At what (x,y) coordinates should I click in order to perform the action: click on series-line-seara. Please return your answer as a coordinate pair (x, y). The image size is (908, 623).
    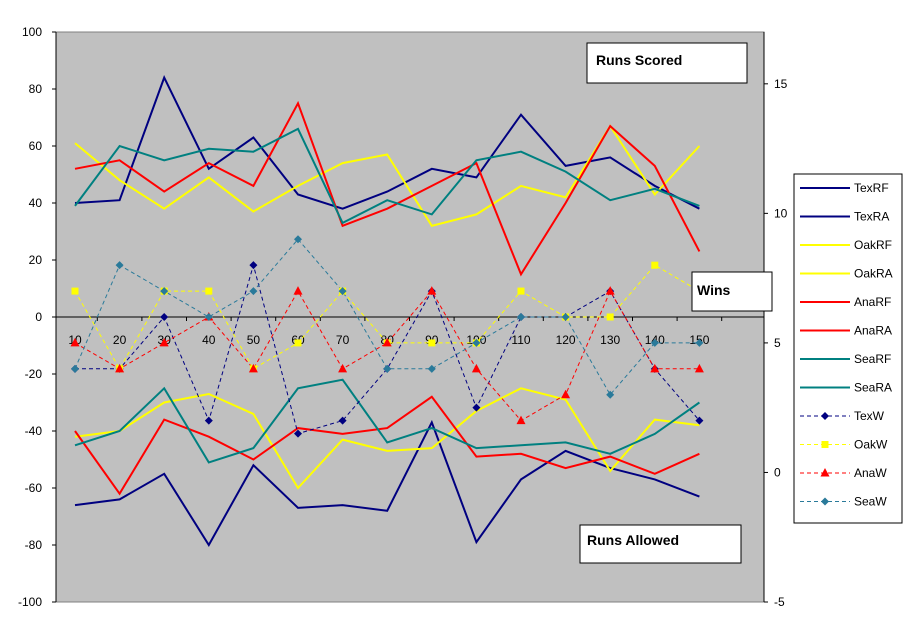
    Looking at the image, I should click on (387, 421).